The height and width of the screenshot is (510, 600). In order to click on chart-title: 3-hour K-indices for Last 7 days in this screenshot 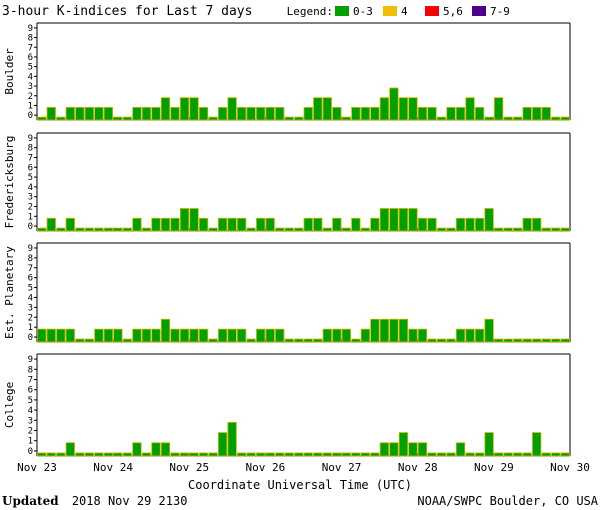, I will do `click(127, 11)`.